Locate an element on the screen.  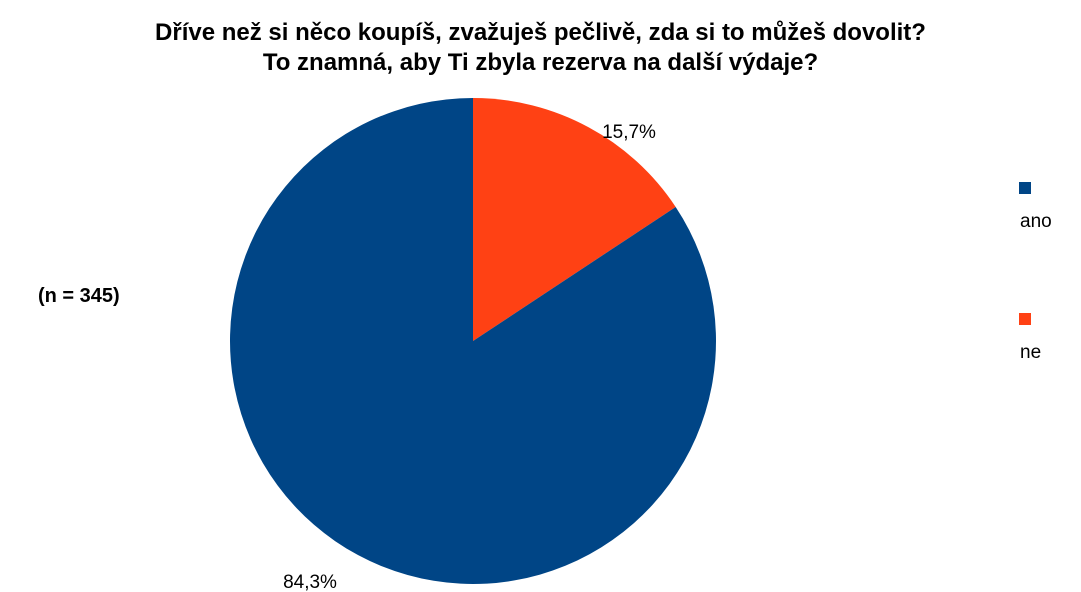
legend-item-ne: ne is located at coordinates (1030, 338).